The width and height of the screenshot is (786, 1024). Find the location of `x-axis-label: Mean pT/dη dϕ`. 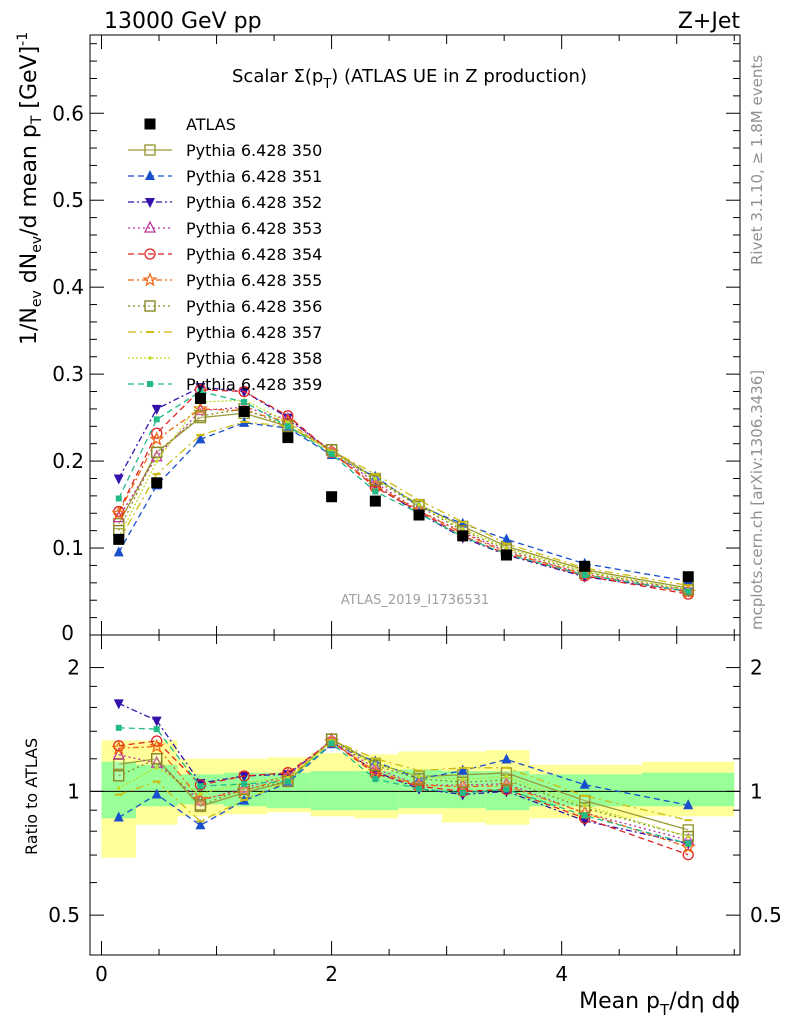

x-axis-label: Mean pT/dη dϕ is located at coordinates (659, 1004).